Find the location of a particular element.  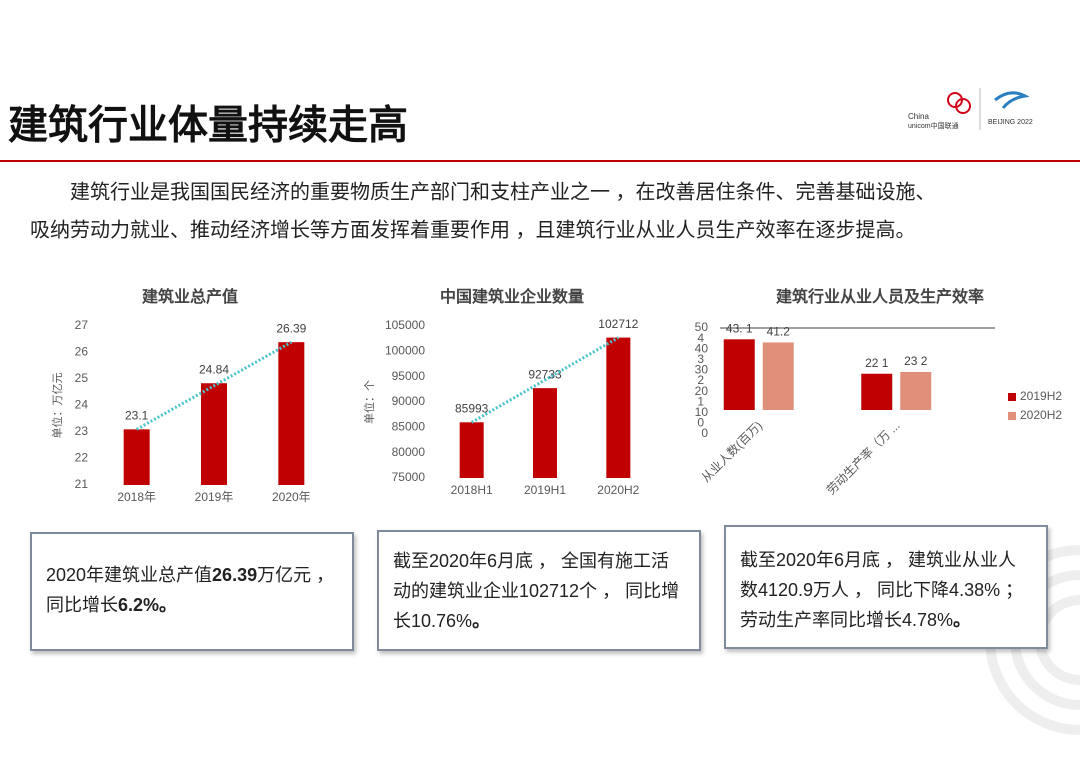

y-tick-label: 27 is located at coordinates (82, 325).